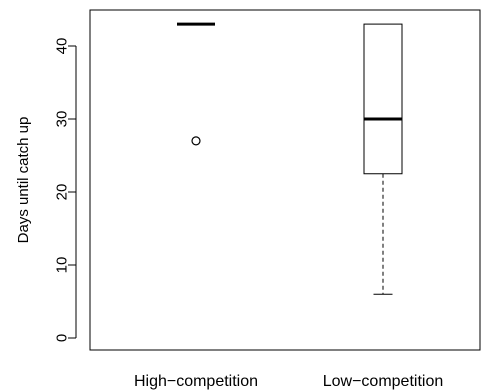 The image size is (485, 392). What do you see at coordinates (196, 381) in the screenshot?
I see `x-category-label: High−competition` at bounding box center [196, 381].